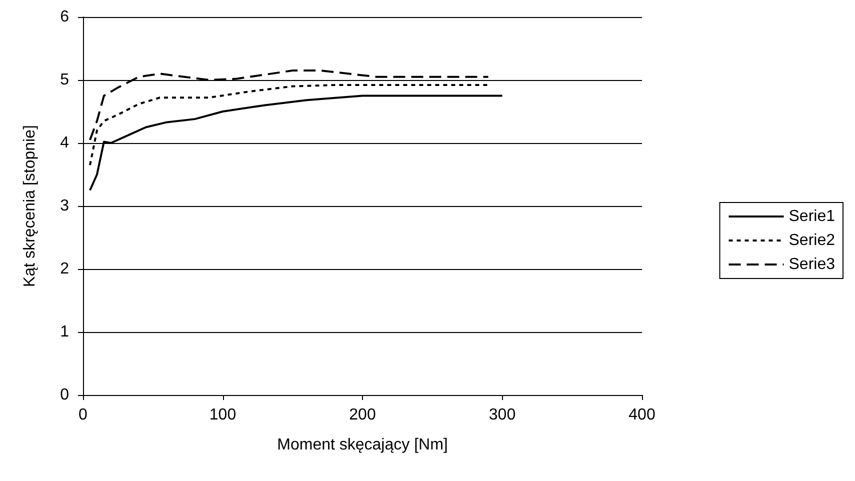  I want to click on legend-label: Serie1, so click(812, 216).